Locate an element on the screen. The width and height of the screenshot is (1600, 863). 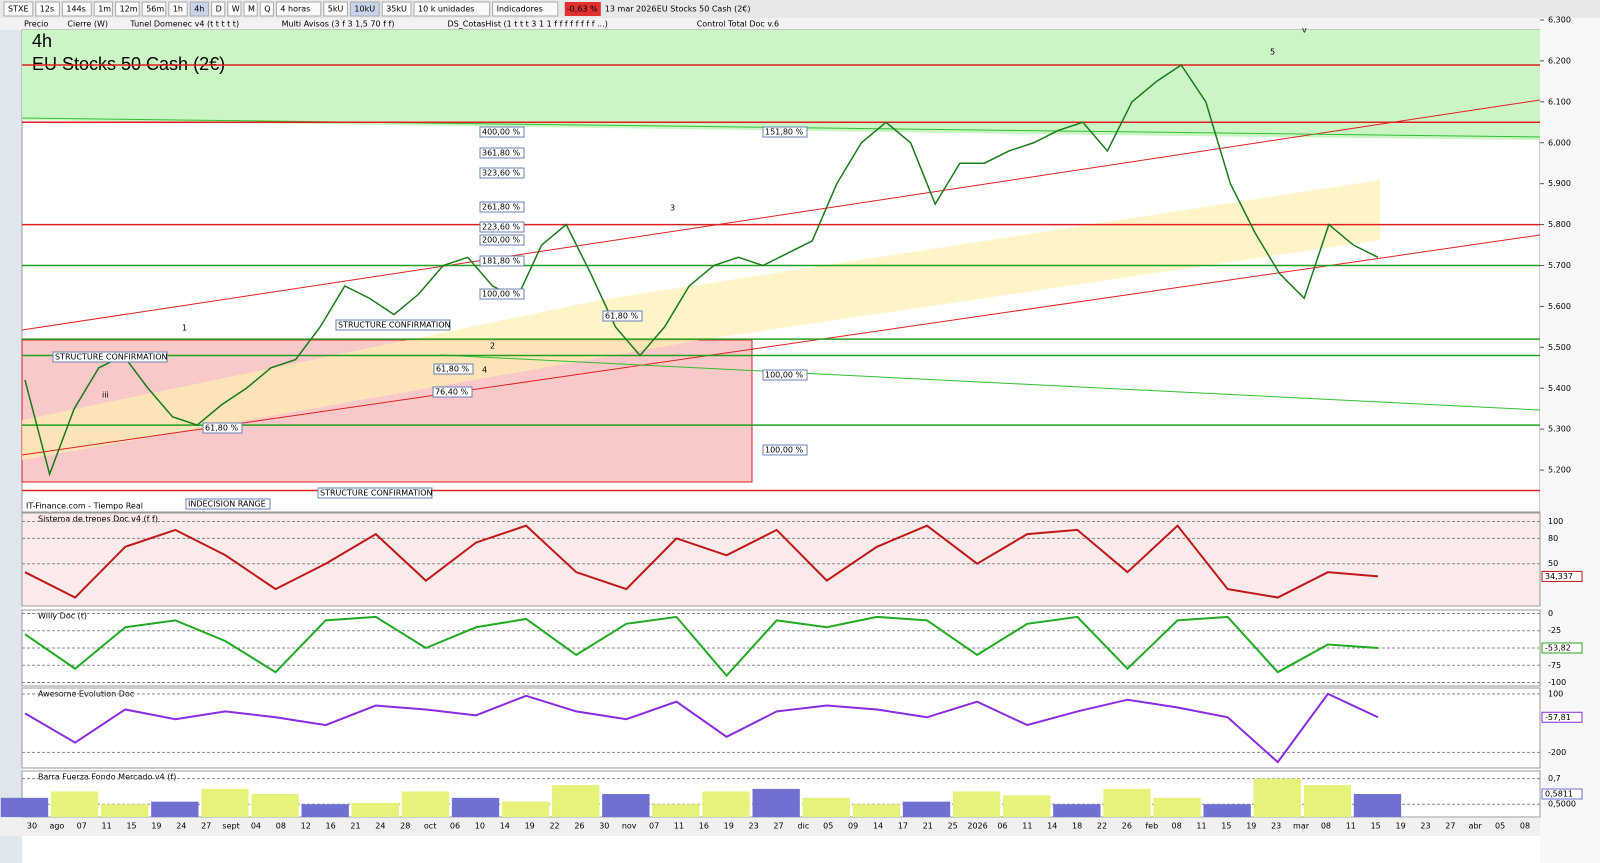
date-label: 05 is located at coordinates (1500, 826).